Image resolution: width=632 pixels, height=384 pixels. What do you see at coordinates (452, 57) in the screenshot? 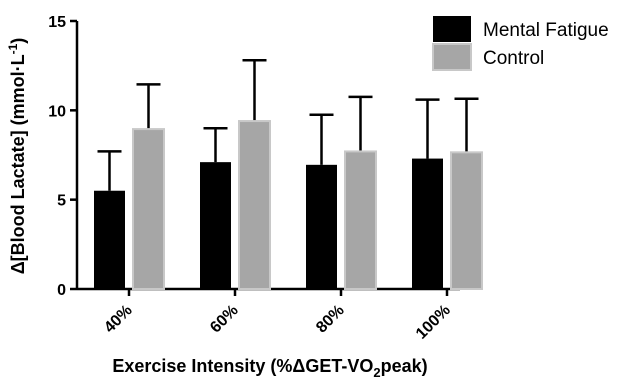
I see `legend-swatch-control` at bounding box center [452, 57].